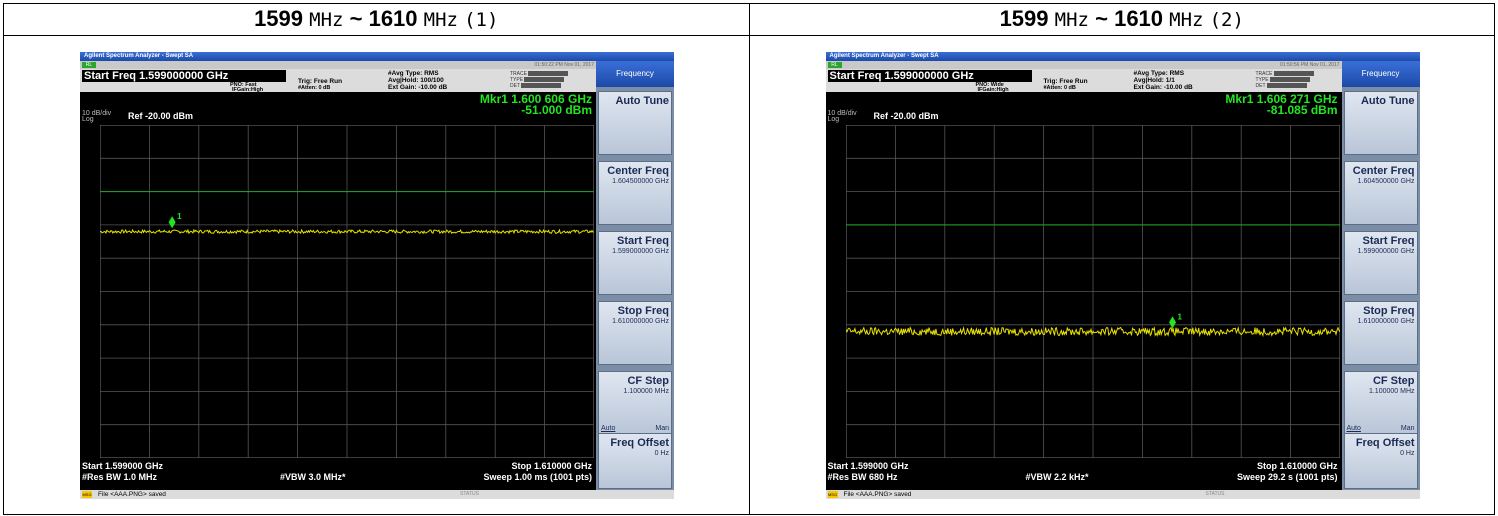 The height and width of the screenshot is (516, 1498). I want to click on trace-label: TRACE, so click(1264, 74).